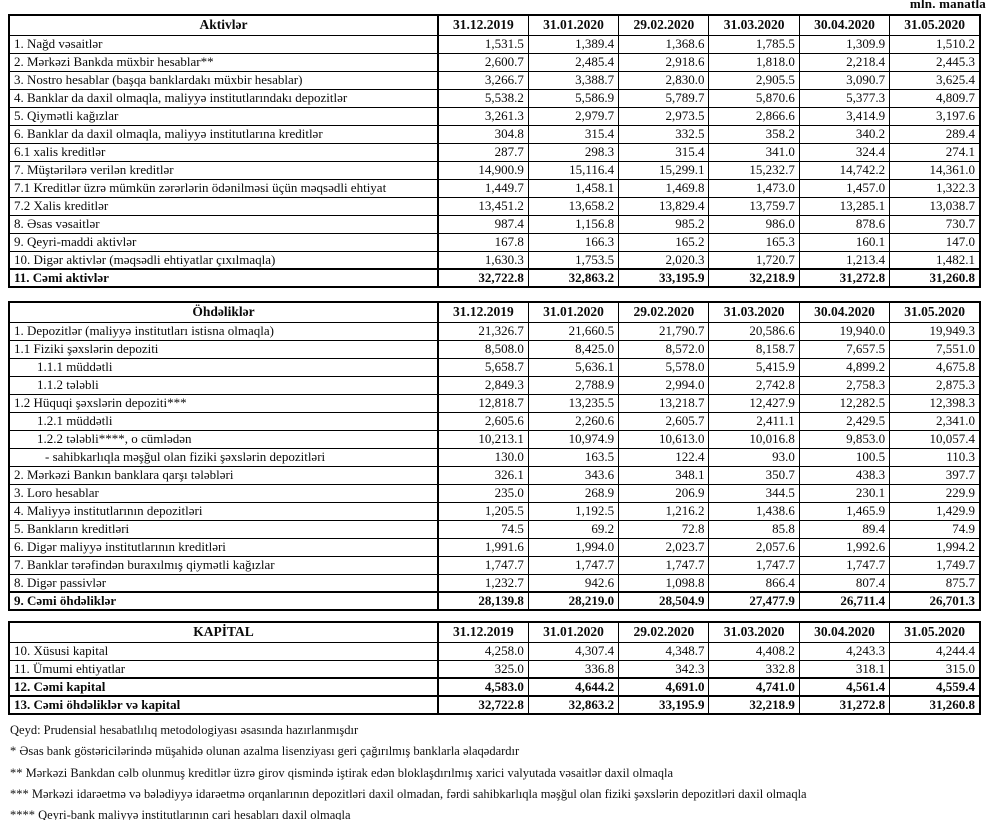 The image size is (1000, 820). I want to click on cell-value: 942.6, so click(573, 583).